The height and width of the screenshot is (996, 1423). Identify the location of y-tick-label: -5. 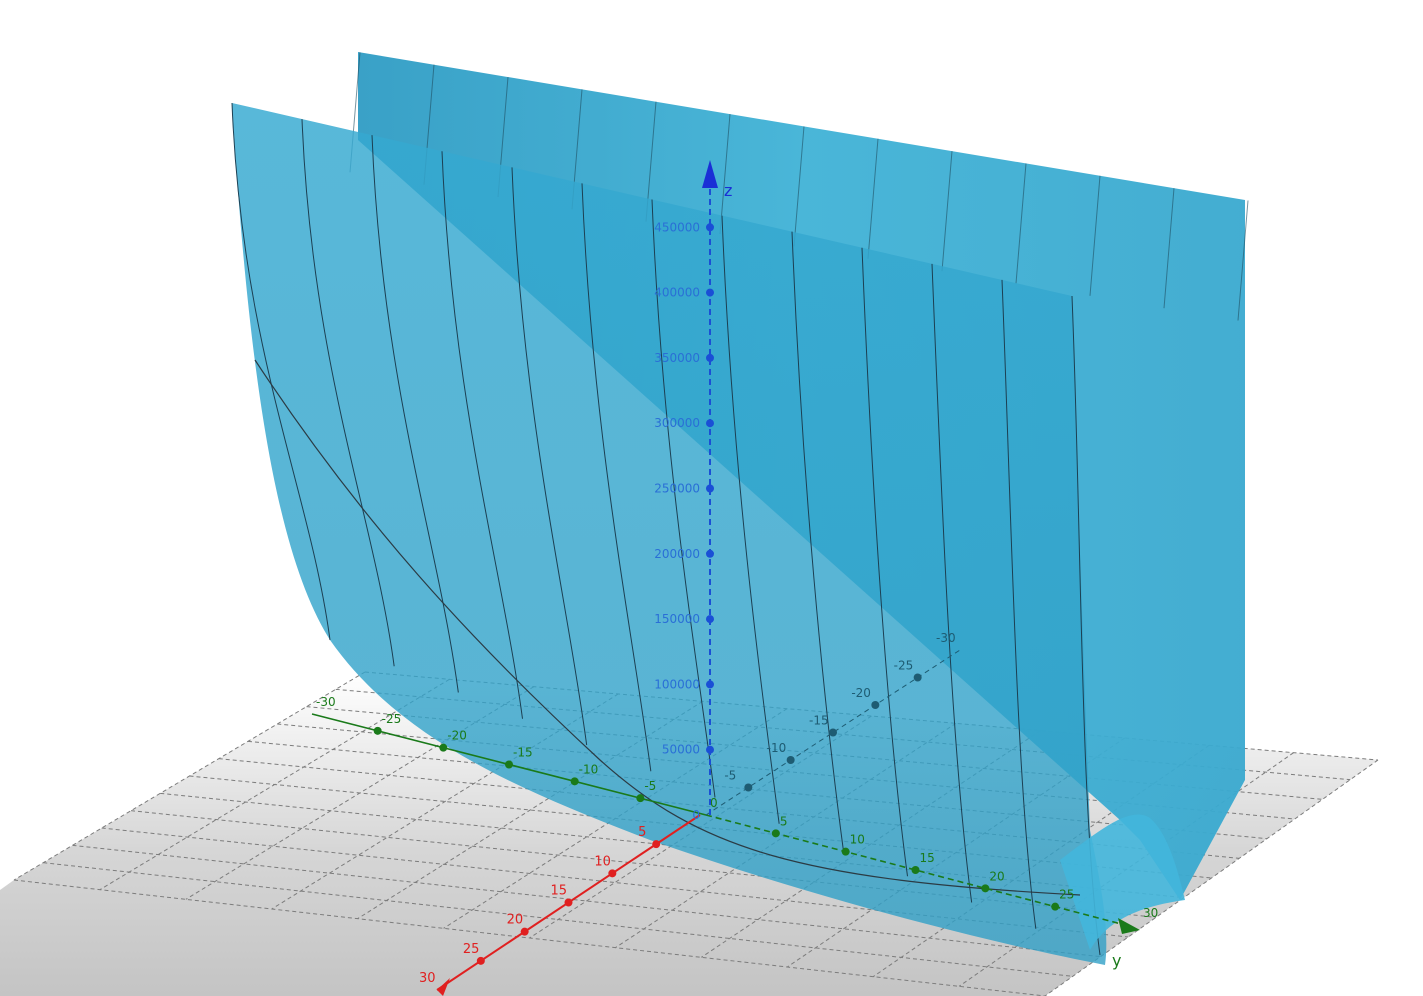
(650, 786).